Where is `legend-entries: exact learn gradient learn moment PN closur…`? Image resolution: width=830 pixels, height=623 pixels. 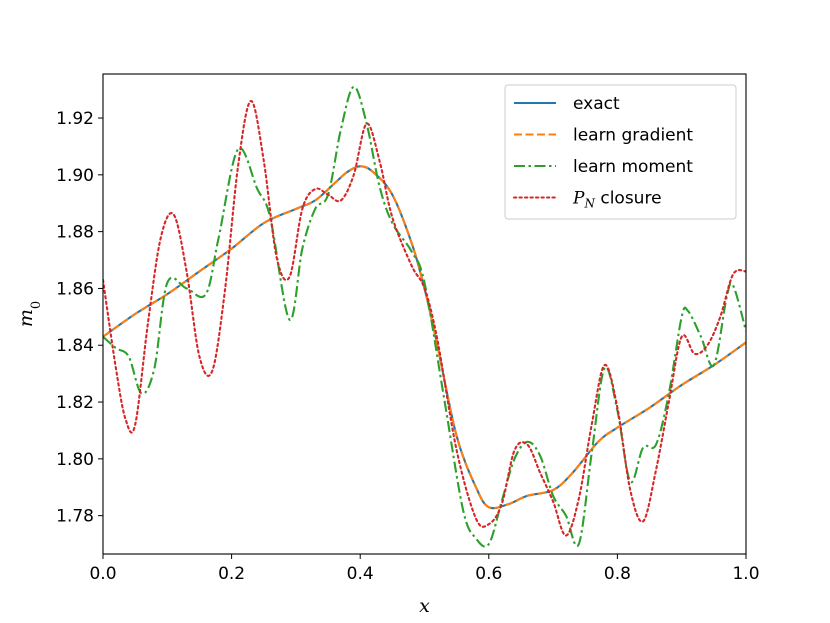 legend-entries: exact learn gradient learn moment PN closur… is located at coordinates (602, 152).